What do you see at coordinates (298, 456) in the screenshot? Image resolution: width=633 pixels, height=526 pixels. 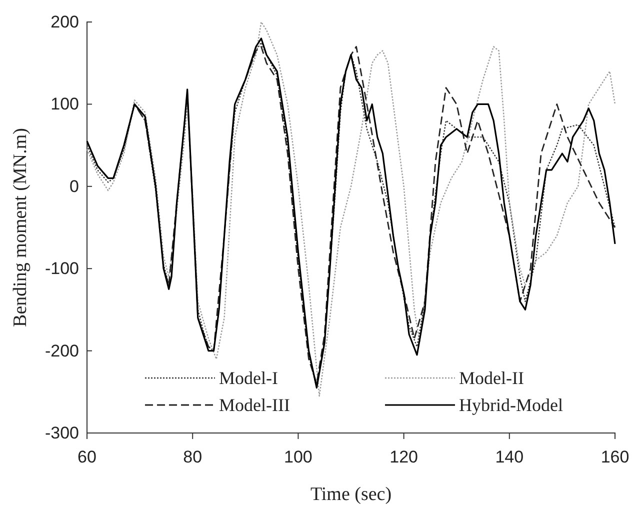 I see `x-tick-label: 100` at bounding box center [298, 456].